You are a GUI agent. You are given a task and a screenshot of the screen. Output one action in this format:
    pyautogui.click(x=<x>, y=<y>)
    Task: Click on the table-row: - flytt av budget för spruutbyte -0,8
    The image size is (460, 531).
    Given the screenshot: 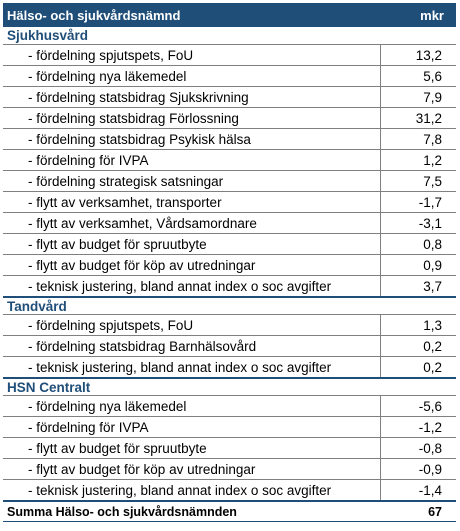 What is the action you would take?
    pyautogui.click(x=229, y=448)
    